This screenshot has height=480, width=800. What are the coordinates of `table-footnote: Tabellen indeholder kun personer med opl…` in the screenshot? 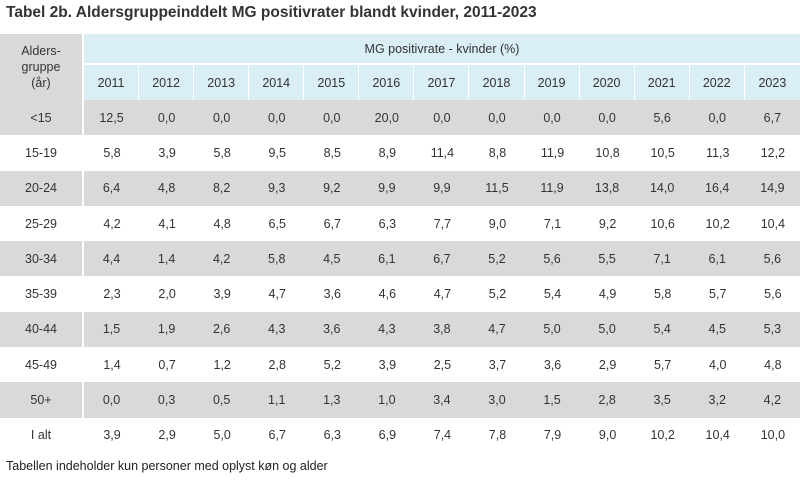 It's located at (167, 466).